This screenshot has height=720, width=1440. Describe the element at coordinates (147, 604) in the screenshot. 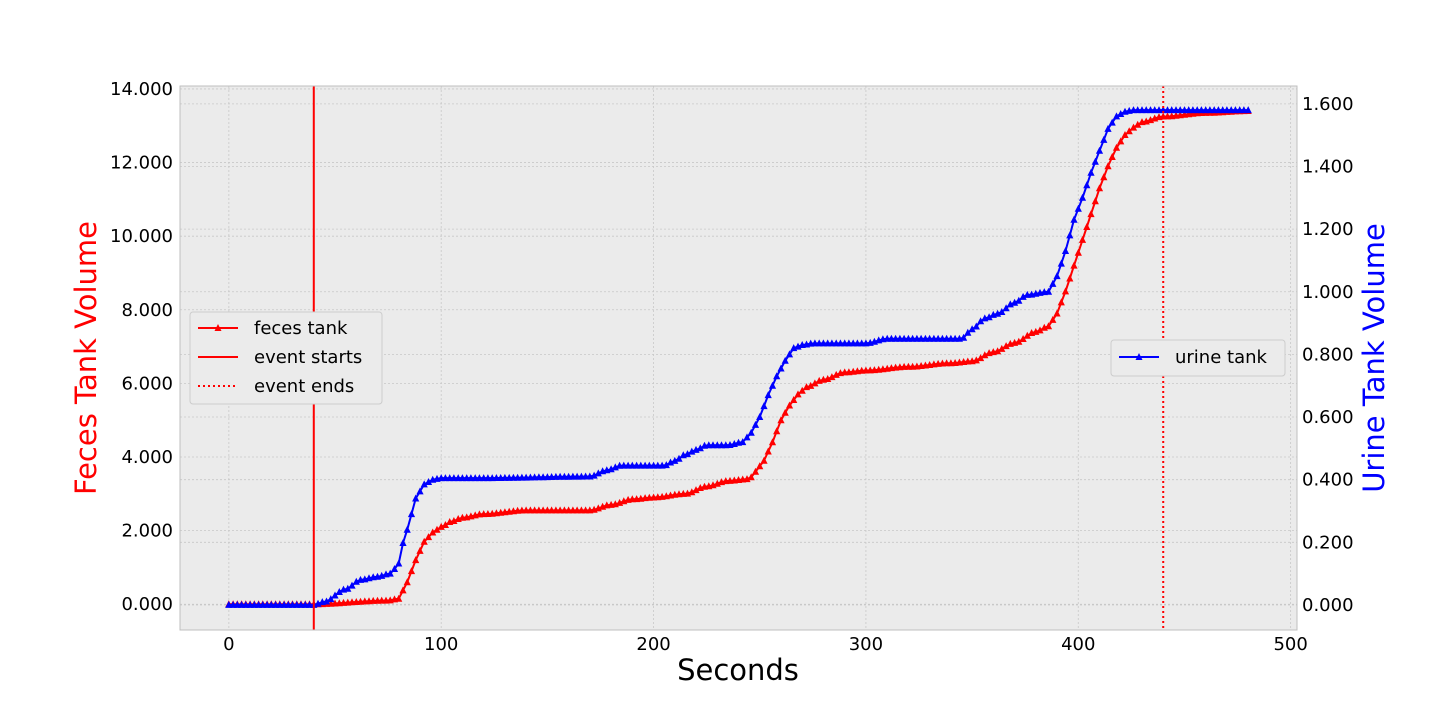

I see `left-y-tick-label: 0.000` at that location.